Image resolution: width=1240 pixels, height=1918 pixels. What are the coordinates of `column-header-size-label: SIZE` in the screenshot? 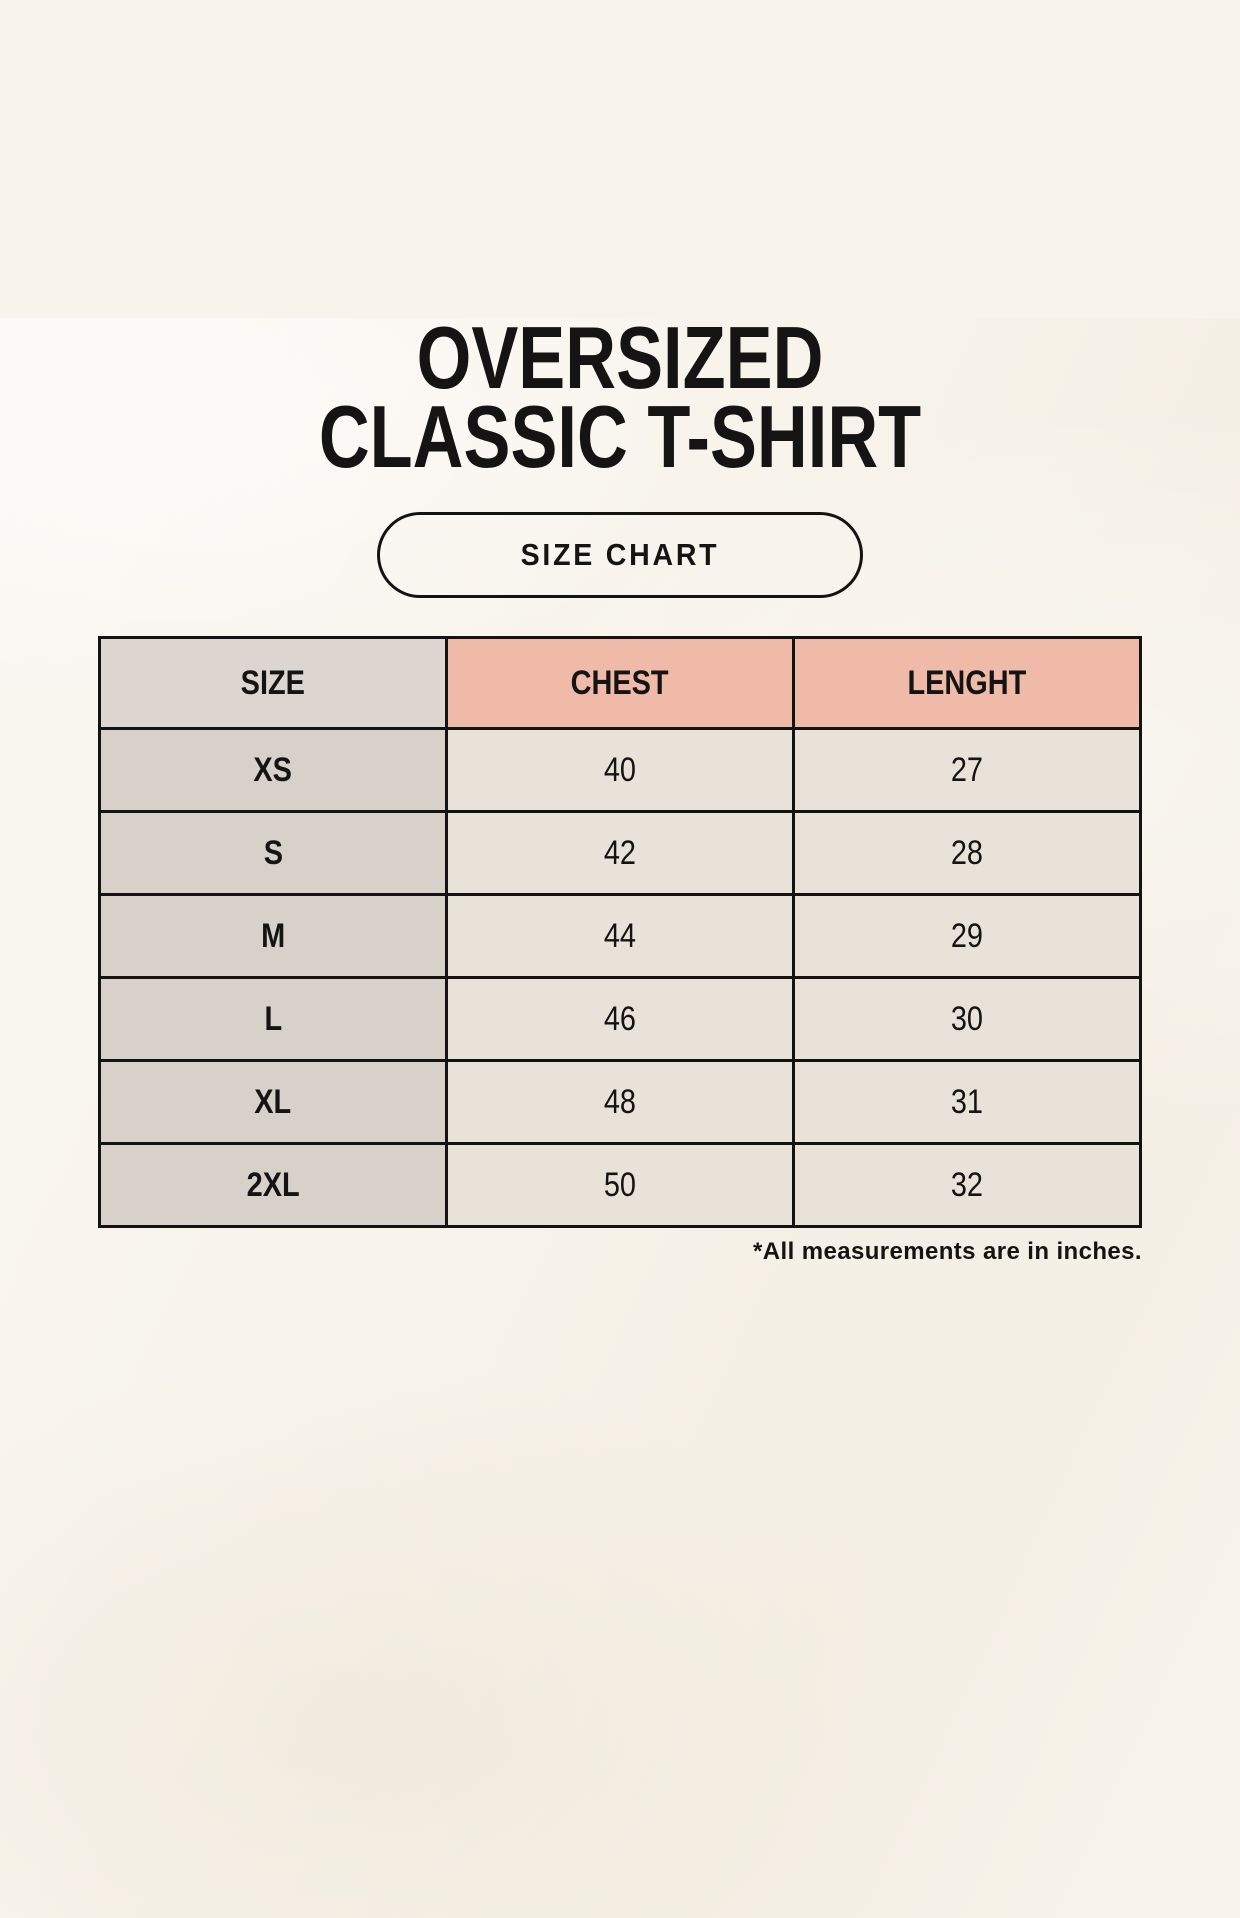 It's located at (273, 682).